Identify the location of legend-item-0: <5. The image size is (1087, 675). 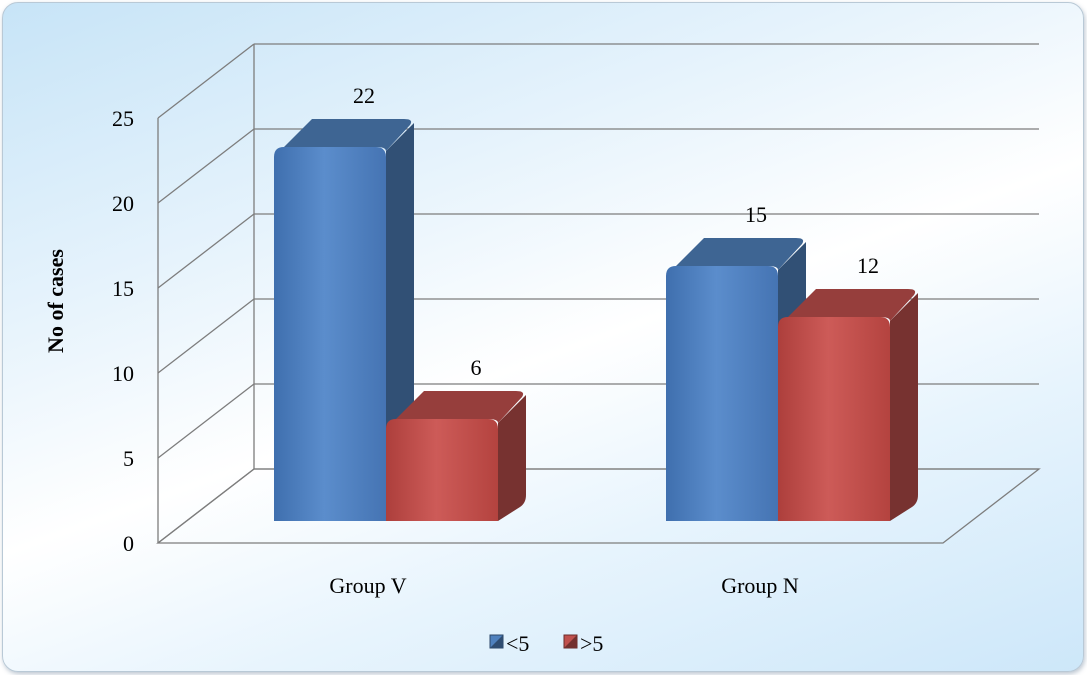
(509, 643).